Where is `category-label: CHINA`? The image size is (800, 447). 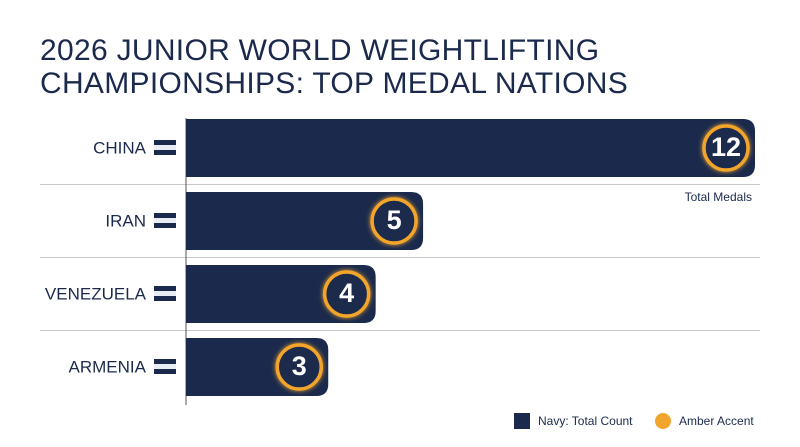
category-label: CHINA is located at coordinates (120, 147).